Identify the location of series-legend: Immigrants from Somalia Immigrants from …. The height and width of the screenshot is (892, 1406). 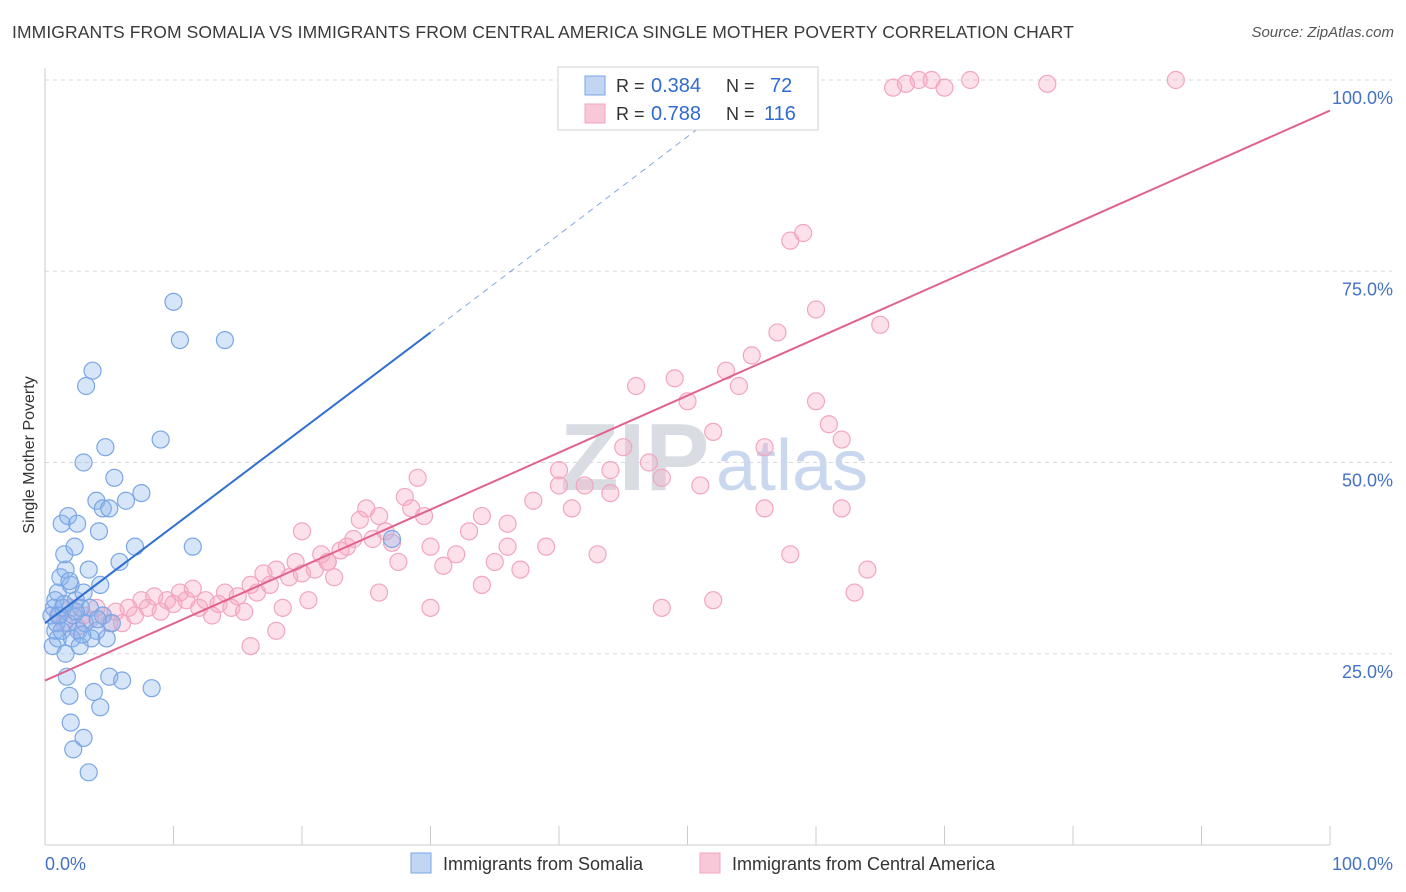
(703, 863).